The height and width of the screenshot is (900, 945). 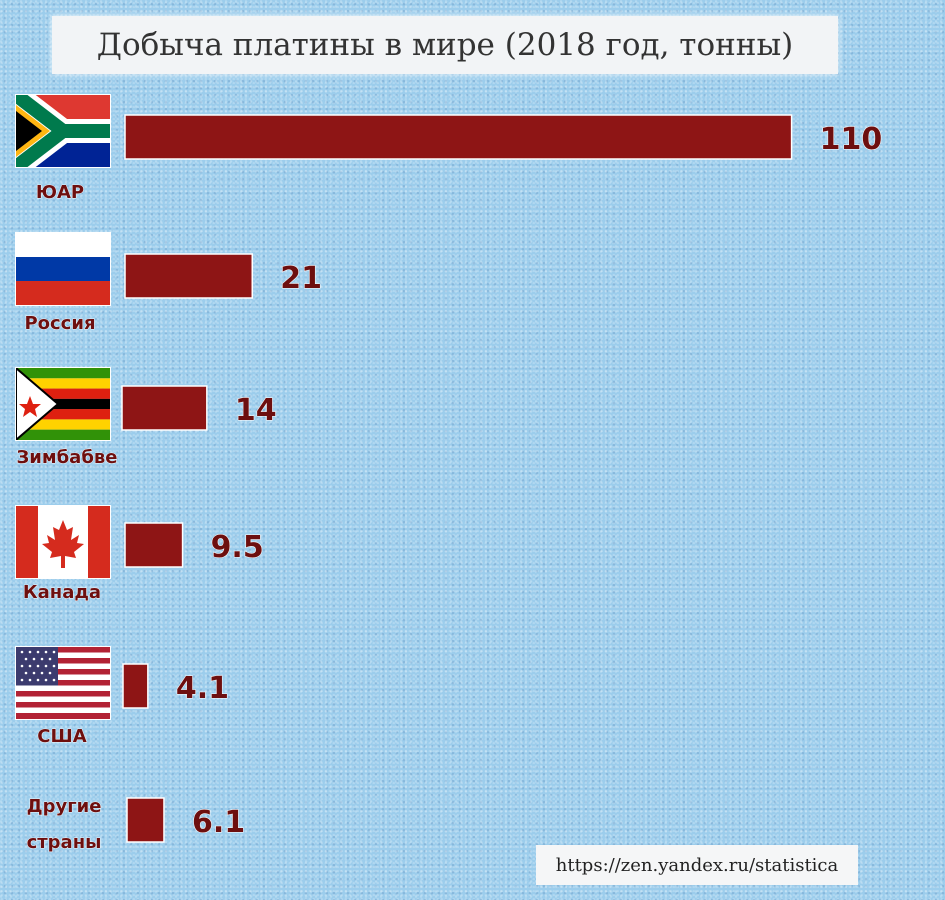 I want to click on value-label-2: 14, so click(x=256, y=410).